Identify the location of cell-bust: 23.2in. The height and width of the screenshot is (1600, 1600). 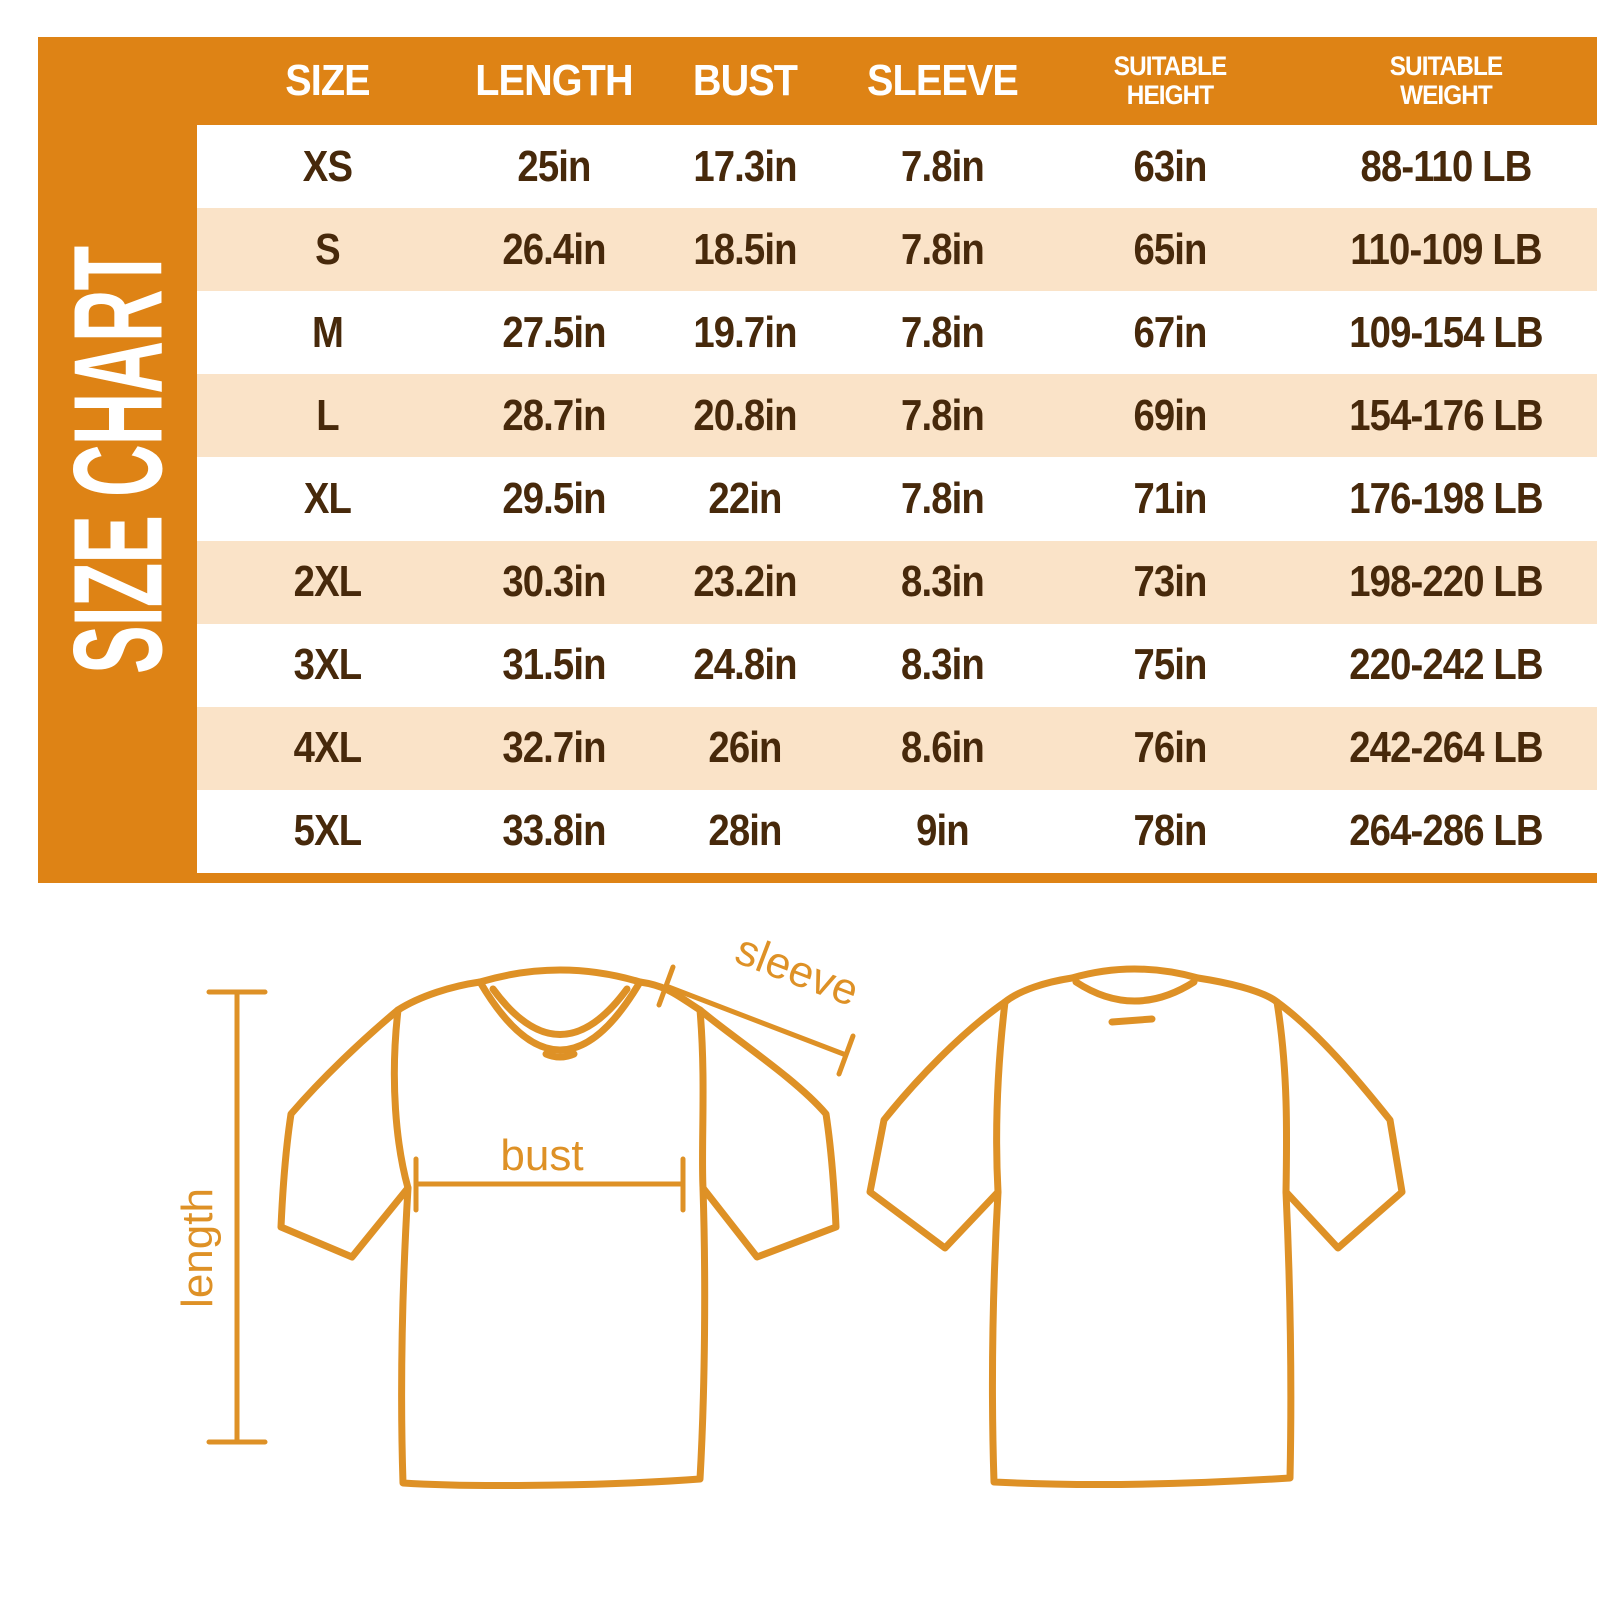
(745, 582).